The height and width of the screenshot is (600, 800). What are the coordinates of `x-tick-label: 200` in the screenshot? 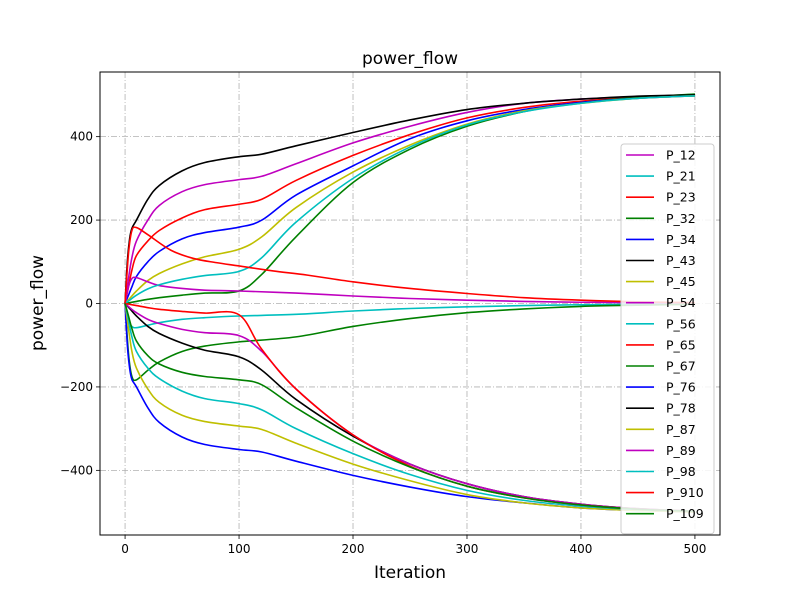 It's located at (353, 549).